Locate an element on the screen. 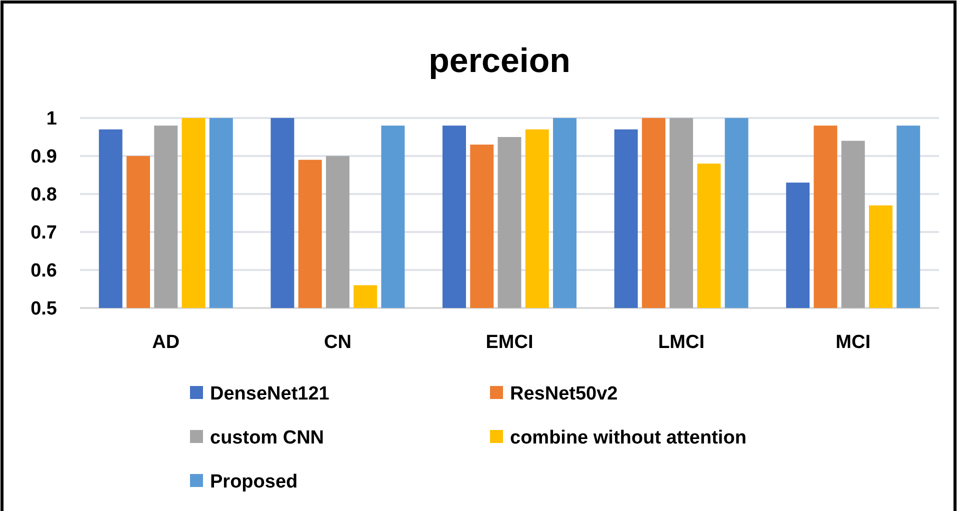 The image size is (957, 511). legend-label: Proposed is located at coordinates (254, 482).